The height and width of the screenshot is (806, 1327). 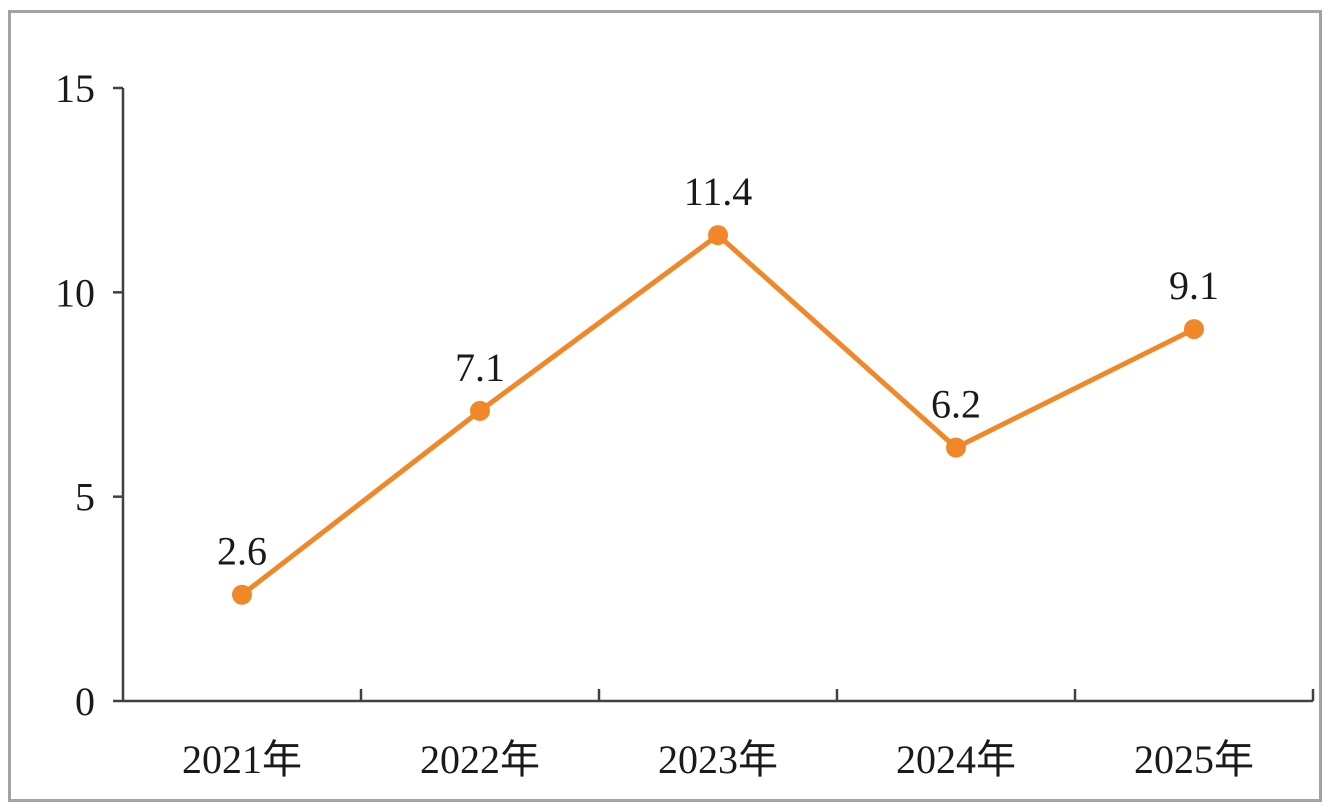 I want to click on data-label: 2.6, so click(x=242, y=551).